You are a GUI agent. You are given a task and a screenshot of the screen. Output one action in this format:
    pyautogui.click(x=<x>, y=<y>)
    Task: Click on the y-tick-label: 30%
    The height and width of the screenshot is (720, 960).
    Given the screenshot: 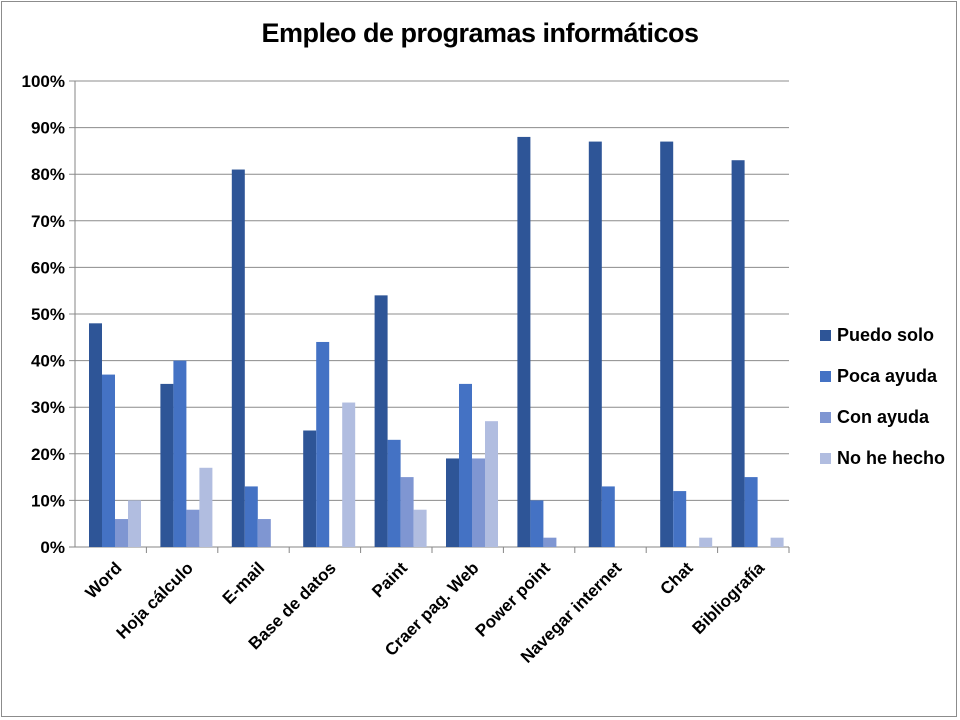 What is the action you would take?
    pyautogui.click(x=48, y=407)
    